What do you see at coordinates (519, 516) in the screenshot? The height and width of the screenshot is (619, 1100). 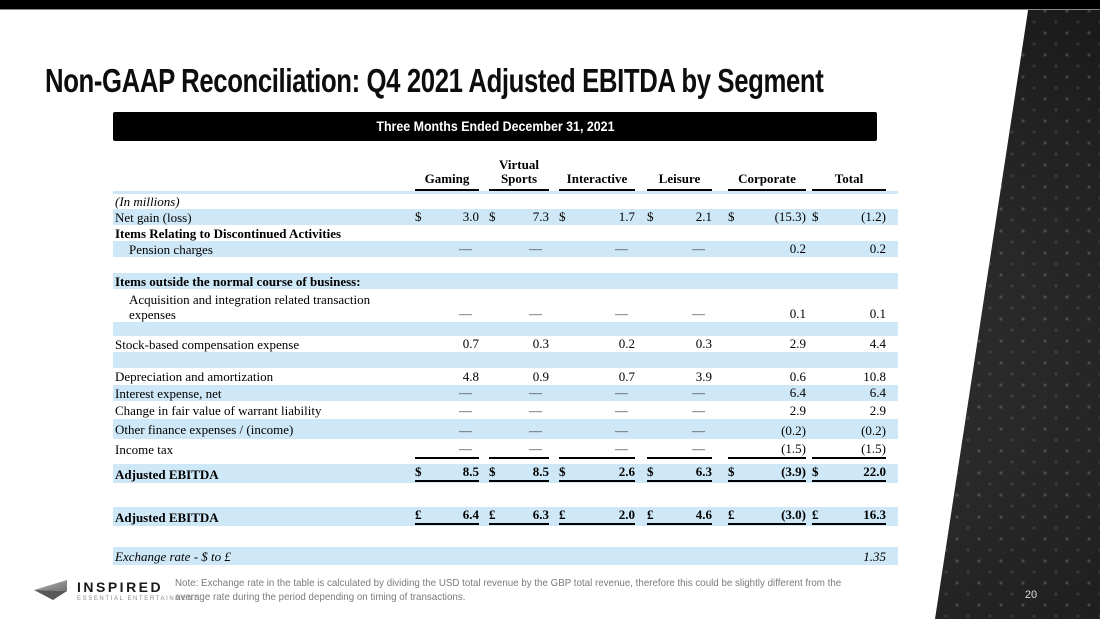 I see `value-cell-virtual-sports: £6.3` at bounding box center [519, 516].